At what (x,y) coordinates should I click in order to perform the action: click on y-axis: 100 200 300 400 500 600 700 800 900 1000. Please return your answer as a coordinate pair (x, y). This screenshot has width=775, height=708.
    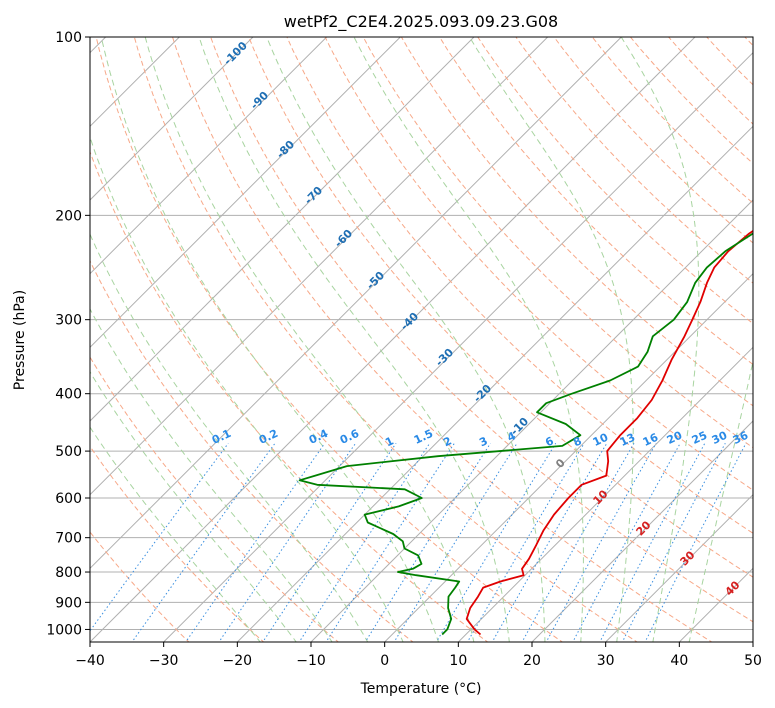
    Looking at the image, I should click on (68, 334).